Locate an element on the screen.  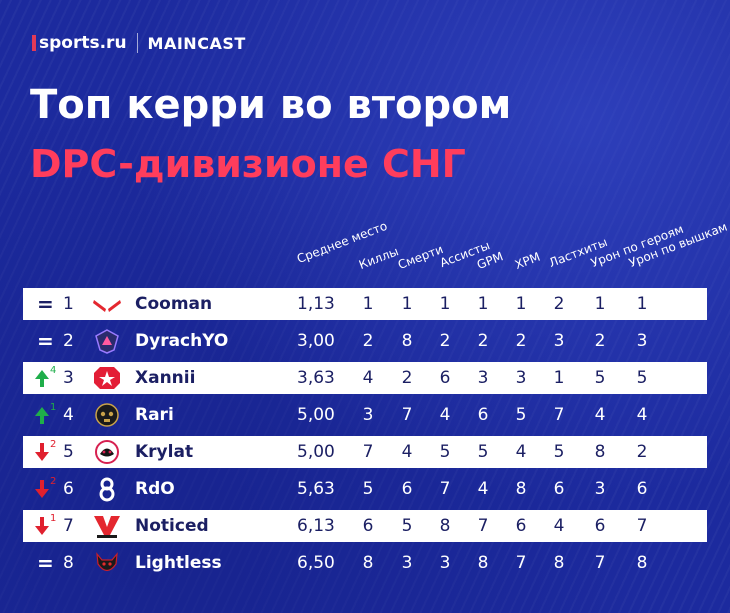
stat-tower-dmg: 3 is located at coordinates (642, 341).